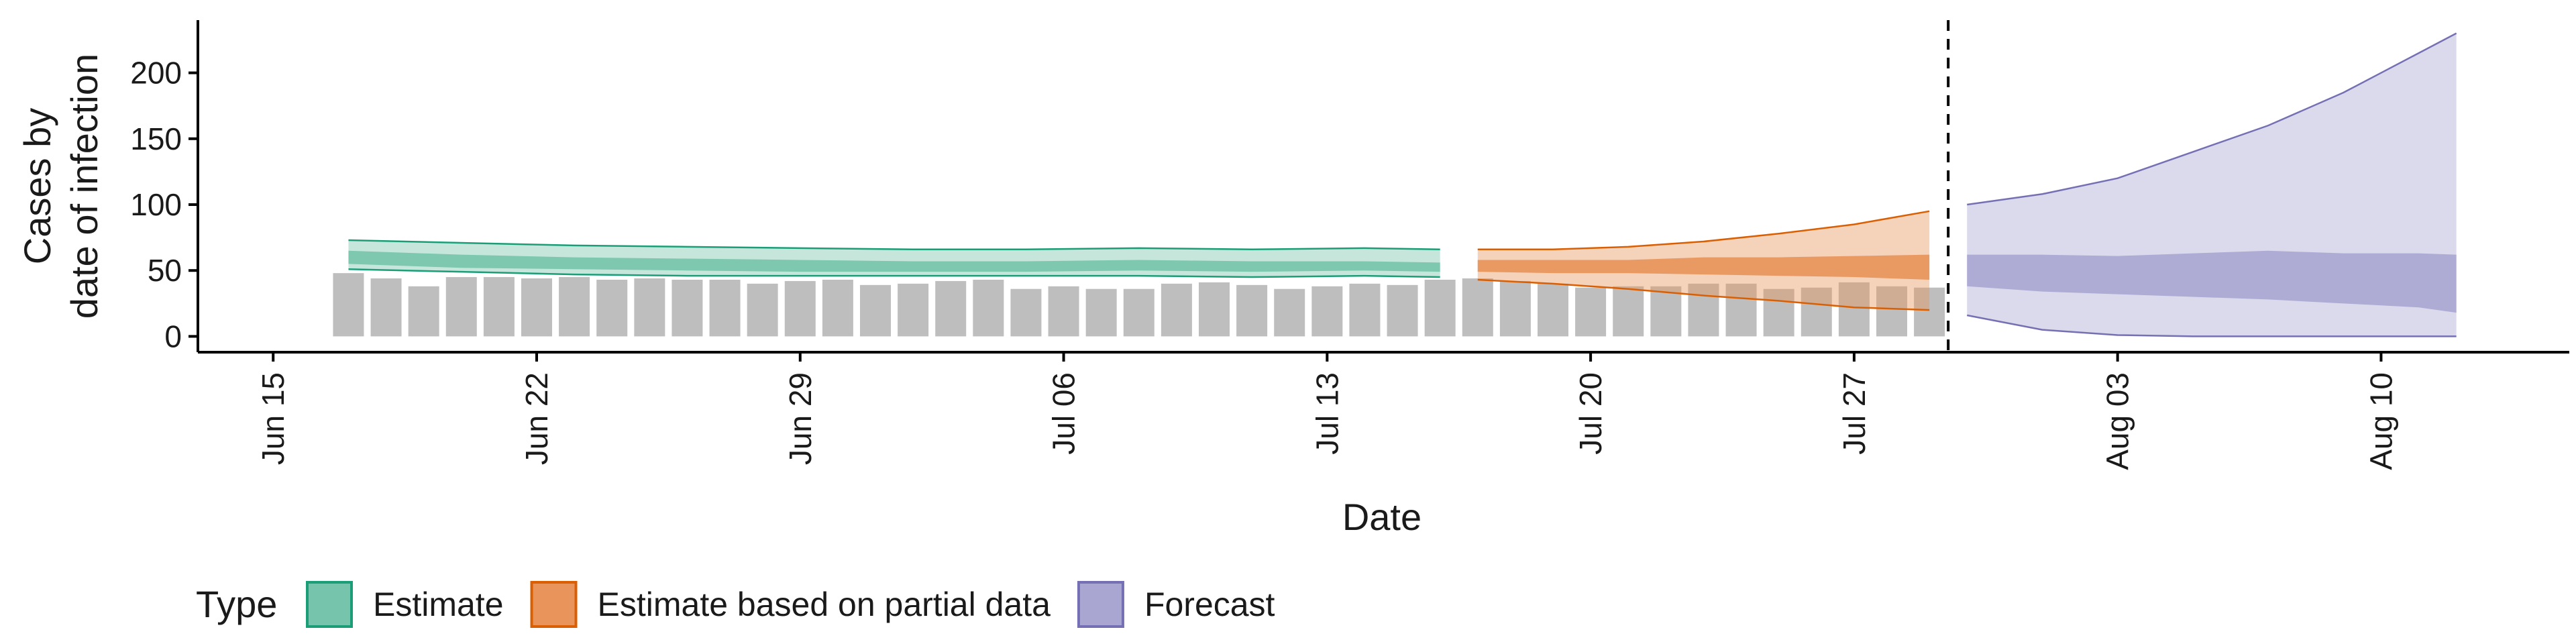 The height and width of the screenshot is (644, 2576). Describe the element at coordinates (800, 418) in the screenshot. I see `x-tick-label: Jun 29` at that location.